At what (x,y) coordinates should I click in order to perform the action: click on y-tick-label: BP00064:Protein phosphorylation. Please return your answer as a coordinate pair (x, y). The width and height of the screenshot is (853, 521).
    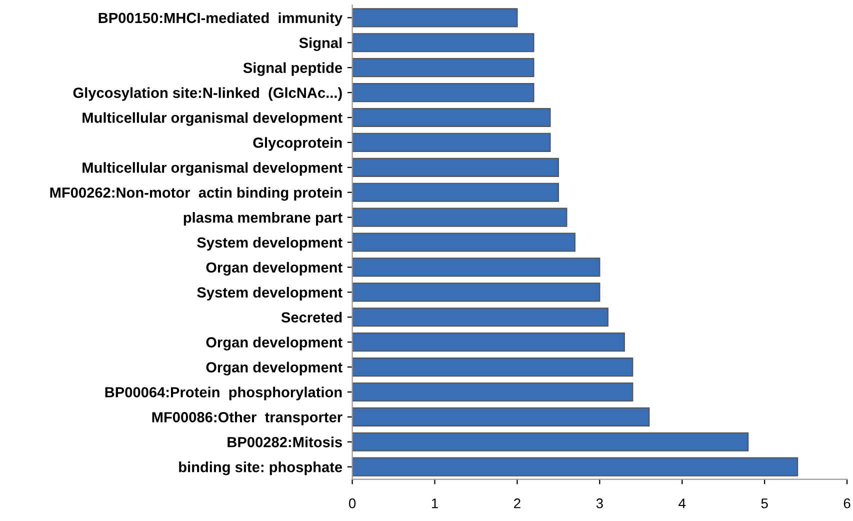
    Looking at the image, I should click on (223, 393).